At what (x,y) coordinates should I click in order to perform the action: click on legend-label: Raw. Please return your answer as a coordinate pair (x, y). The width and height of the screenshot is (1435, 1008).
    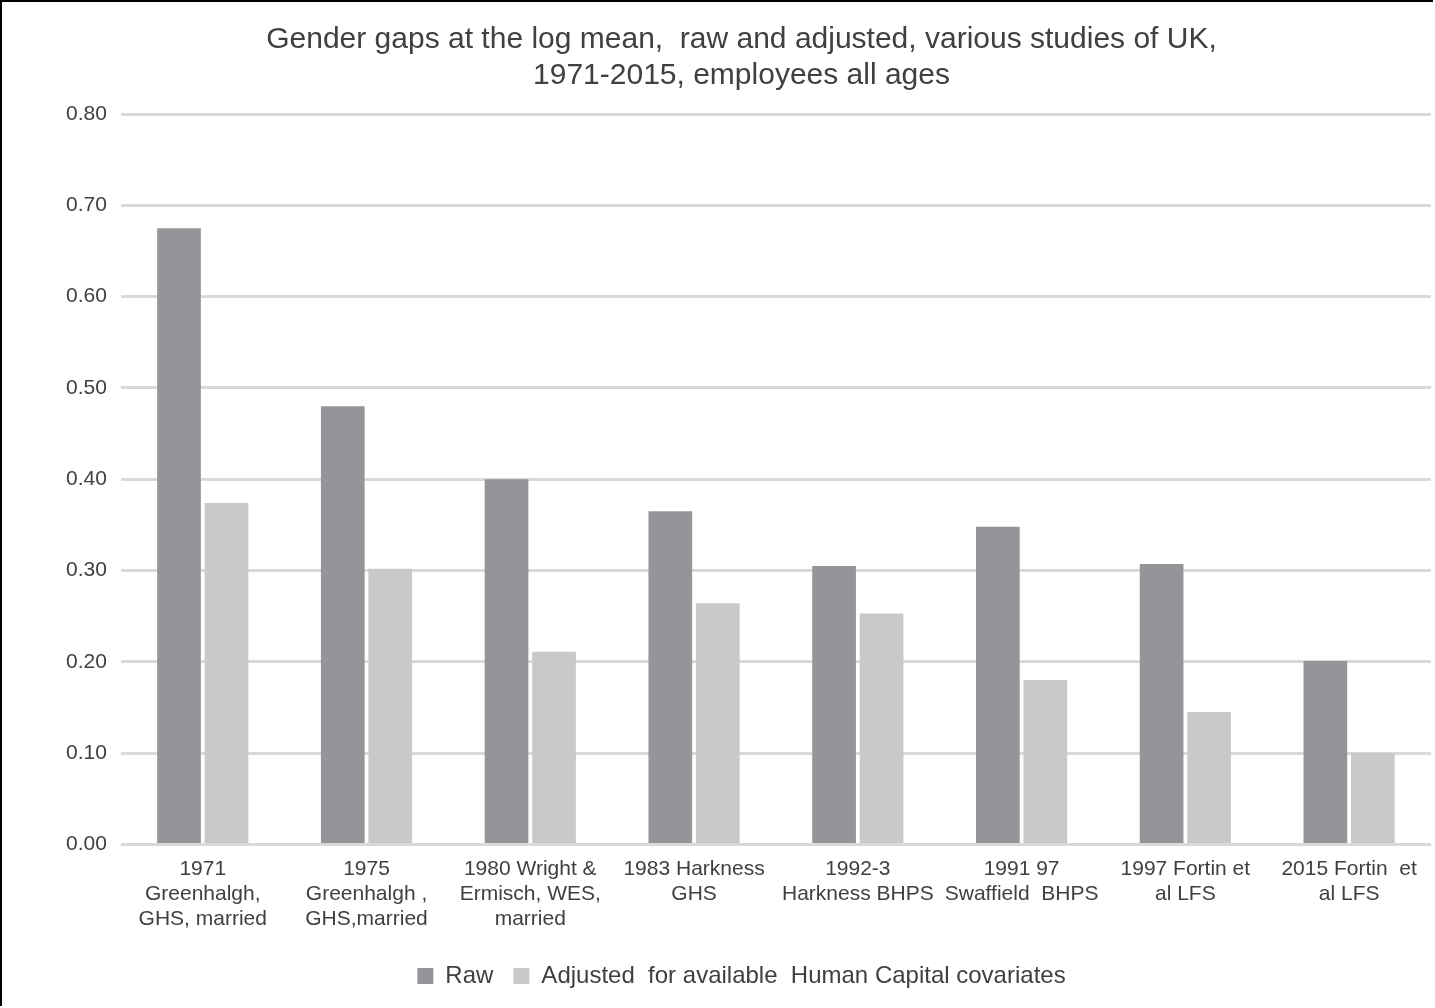
    Looking at the image, I should click on (470, 974).